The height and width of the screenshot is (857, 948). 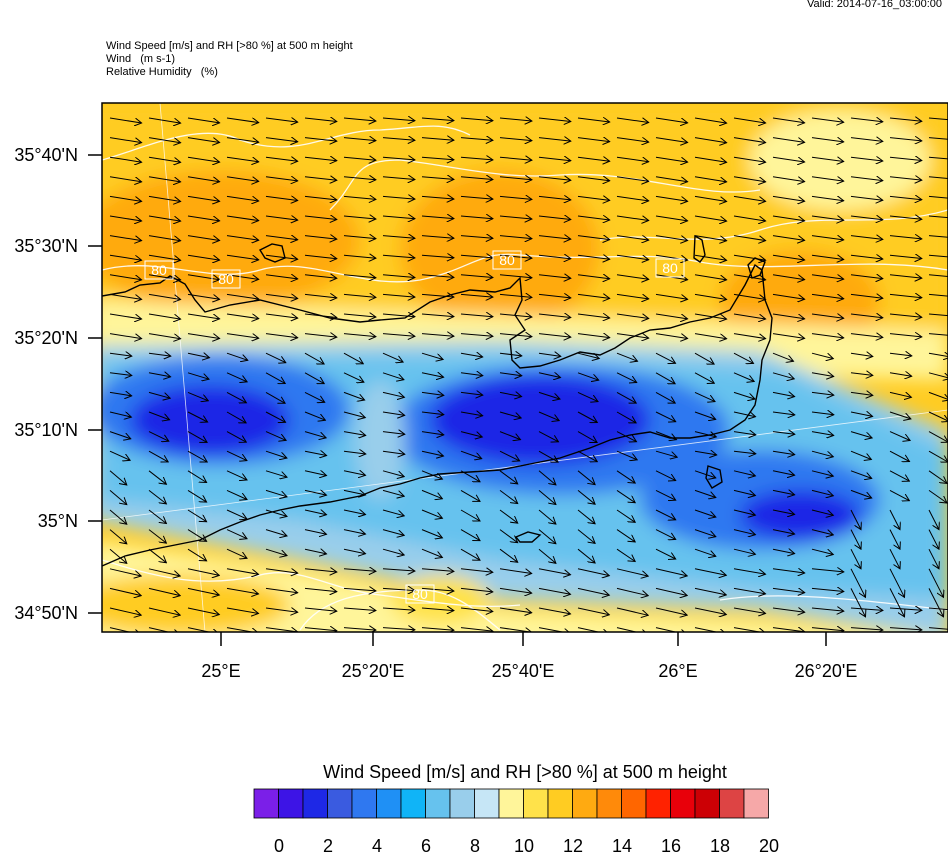 I want to click on lat-ticks, so click(x=95, y=384).